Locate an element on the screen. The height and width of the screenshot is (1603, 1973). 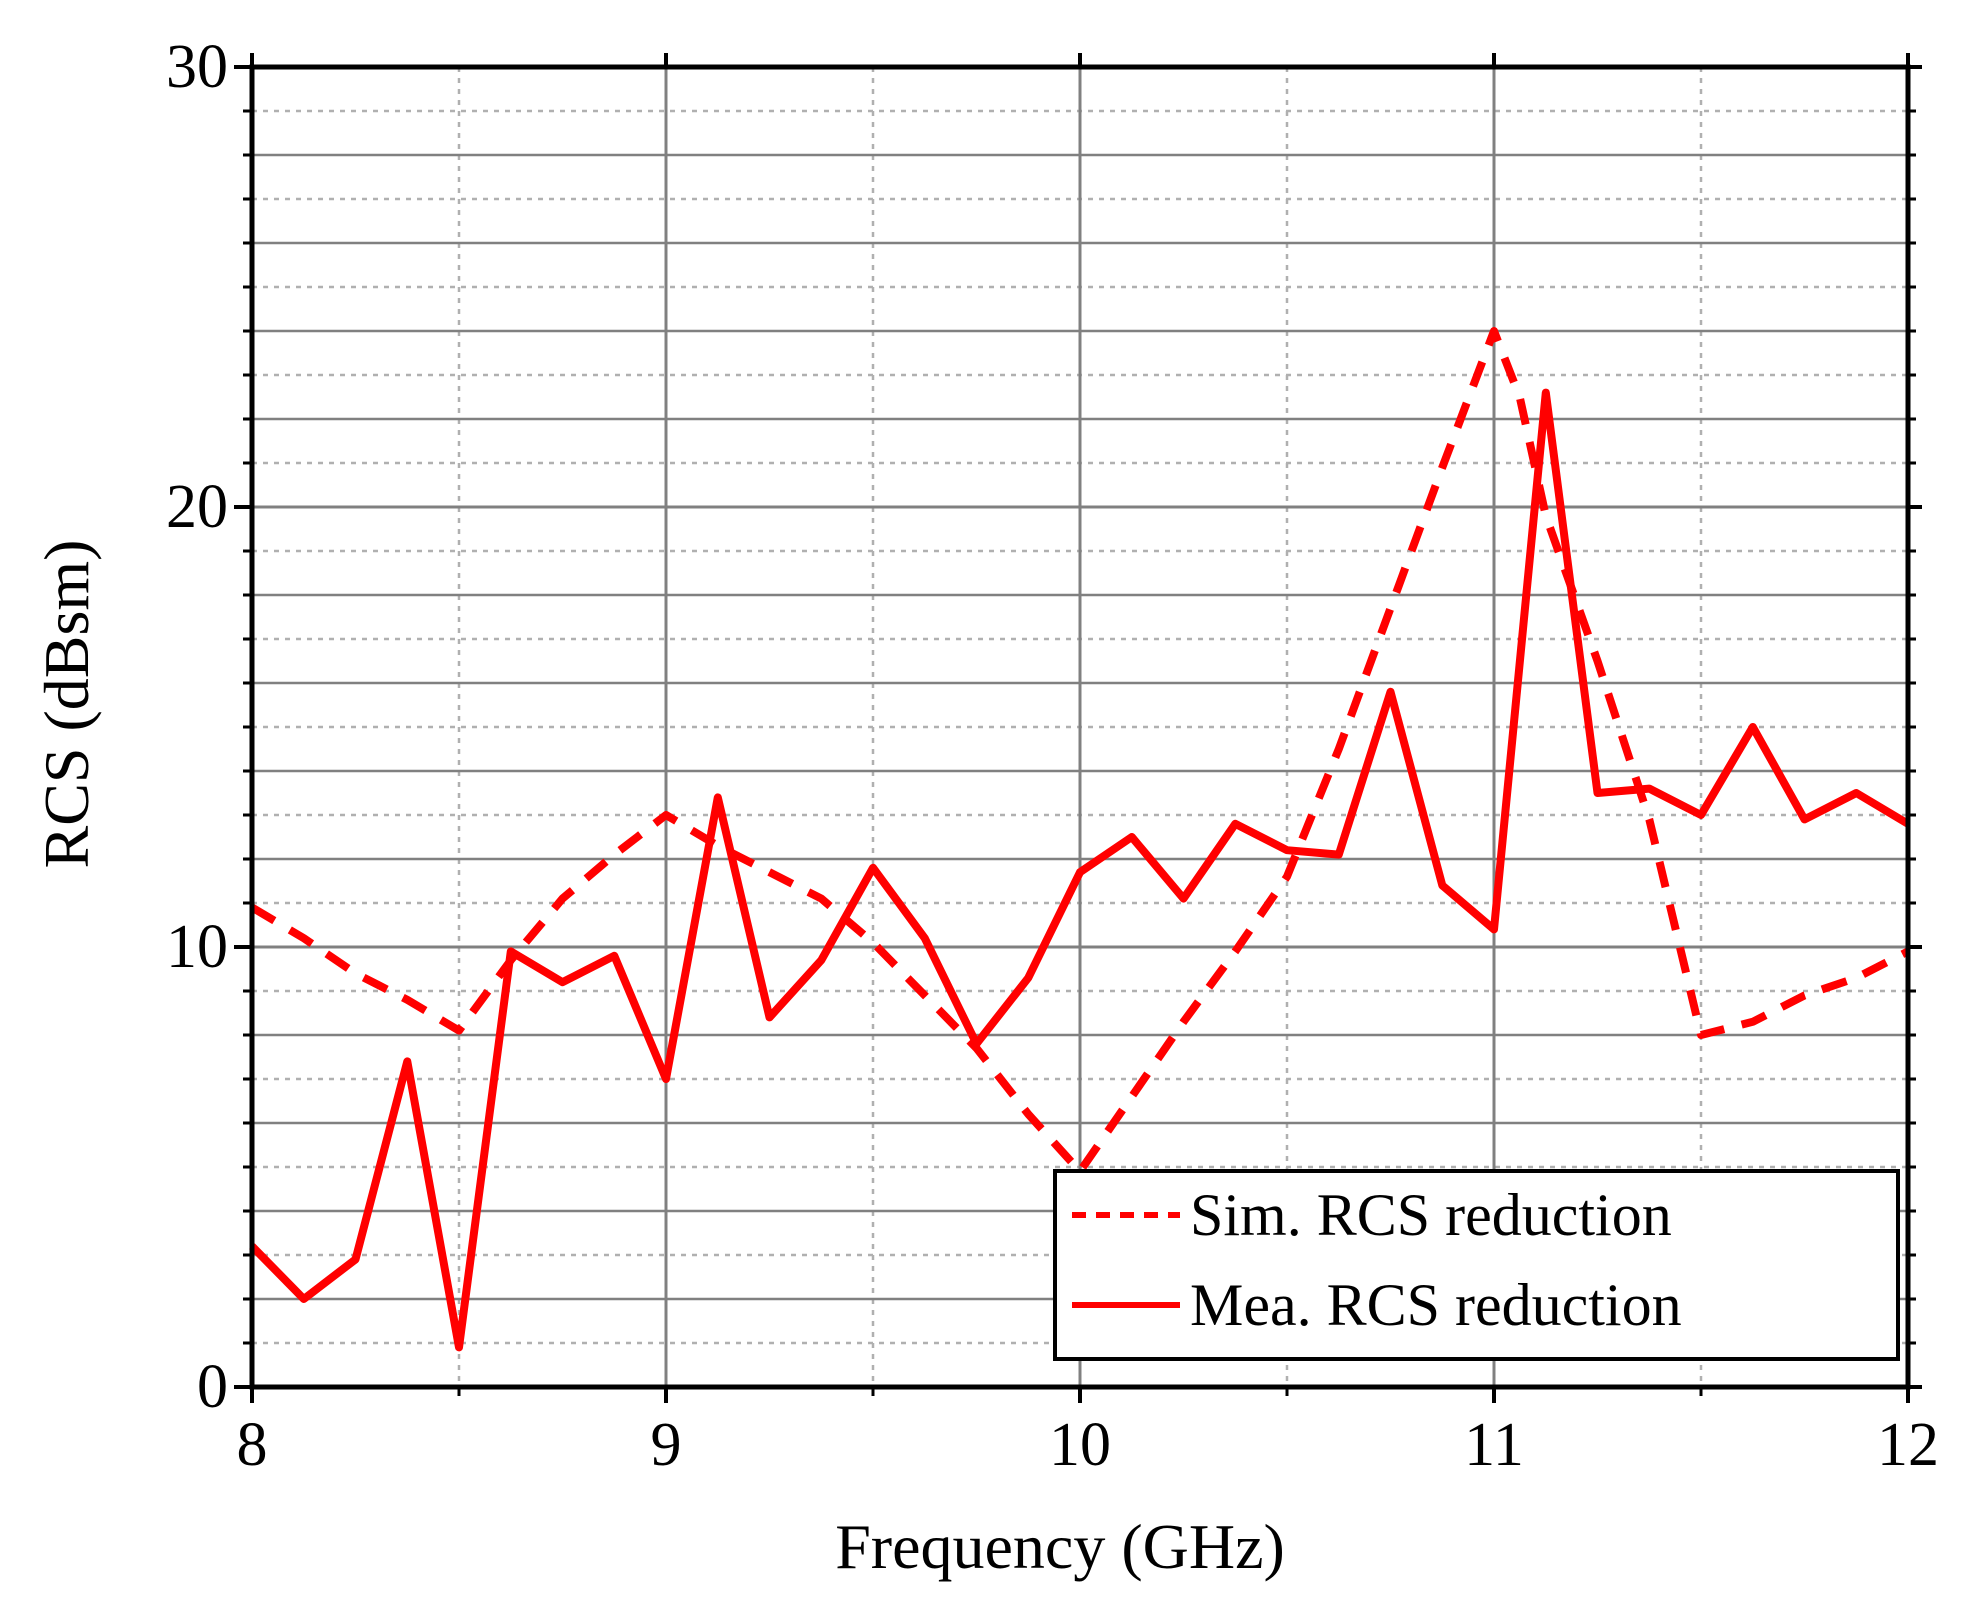
y-tick-label: 20 is located at coordinates (197, 507).